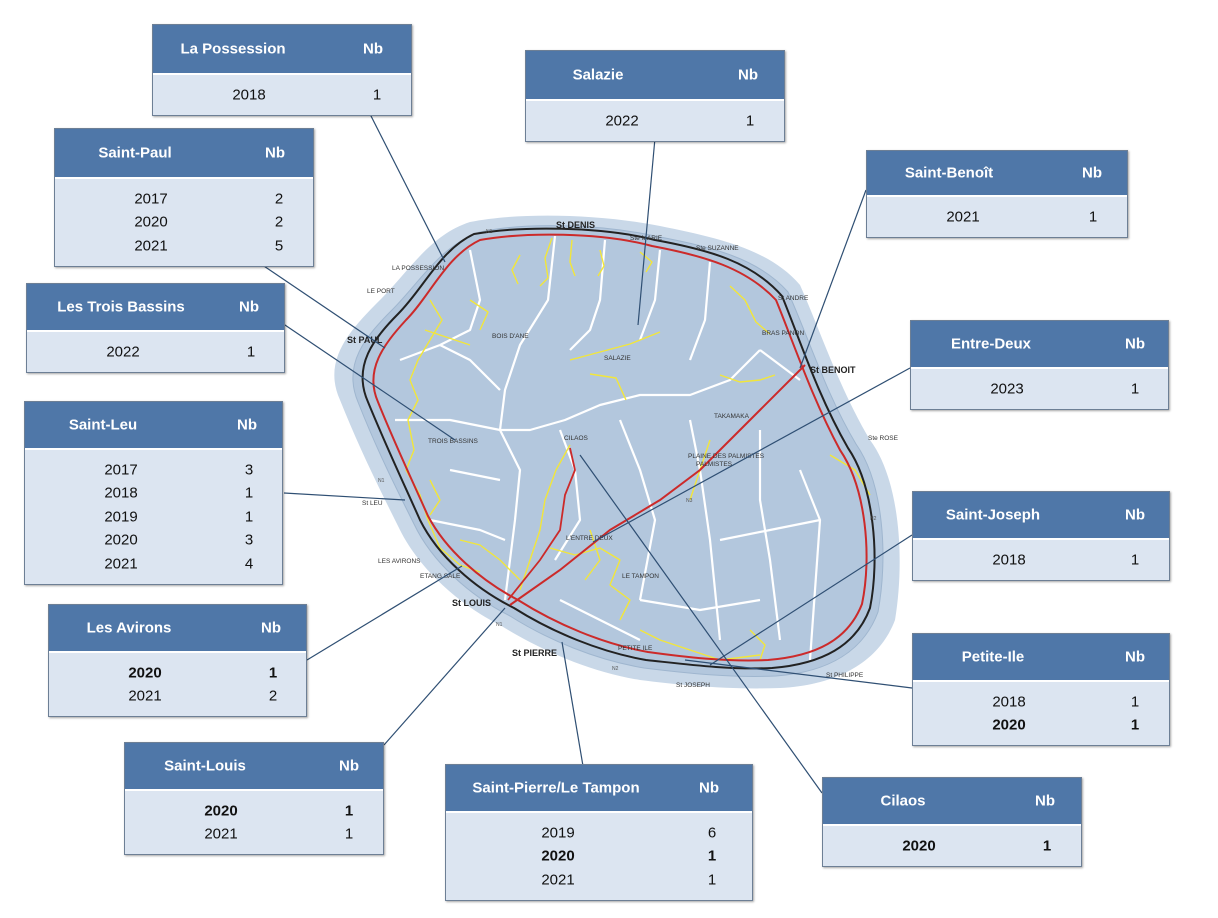  I want to click on table-body: 2020 1 2021 1, so click(254, 822).